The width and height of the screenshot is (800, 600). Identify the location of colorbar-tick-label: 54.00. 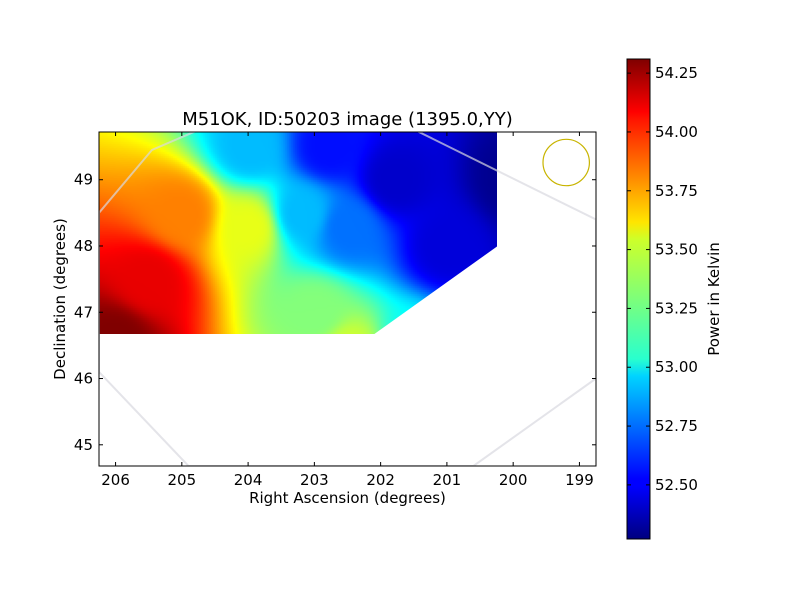
(676, 132).